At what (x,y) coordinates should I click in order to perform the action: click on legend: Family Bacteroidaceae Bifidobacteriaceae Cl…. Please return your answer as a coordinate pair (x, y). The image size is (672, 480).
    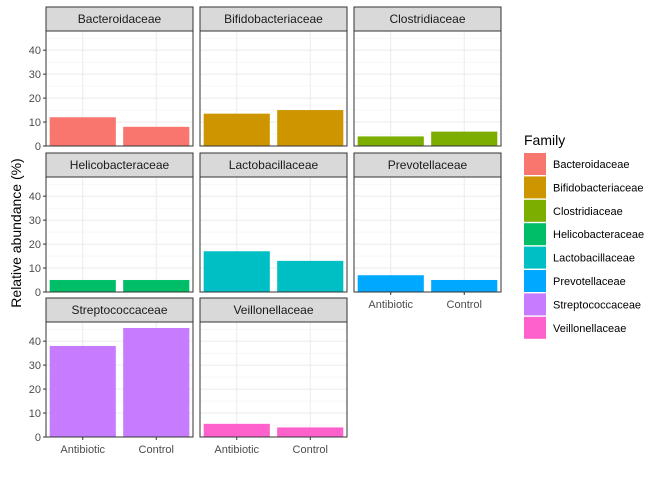
    Looking at the image, I should click on (584, 235).